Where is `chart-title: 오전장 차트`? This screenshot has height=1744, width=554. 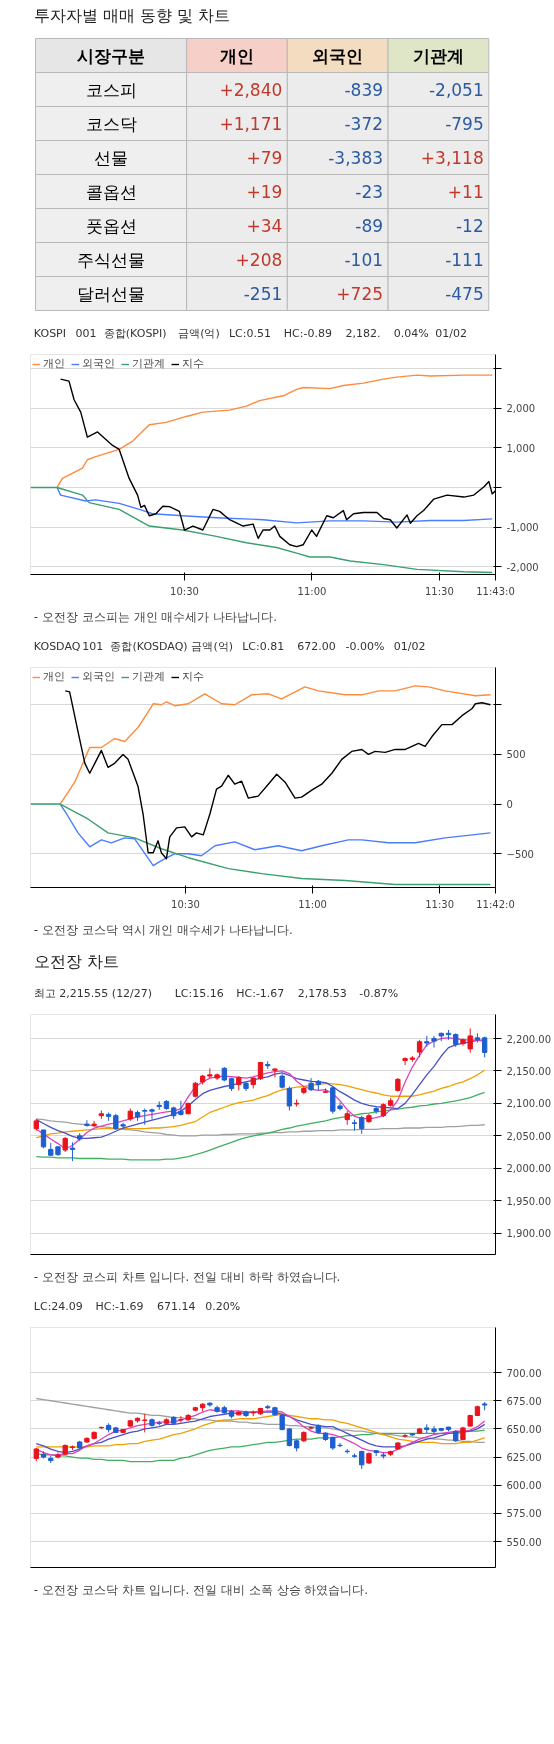 chart-title: 오전장 차트 is located at coordinates (76, 961).